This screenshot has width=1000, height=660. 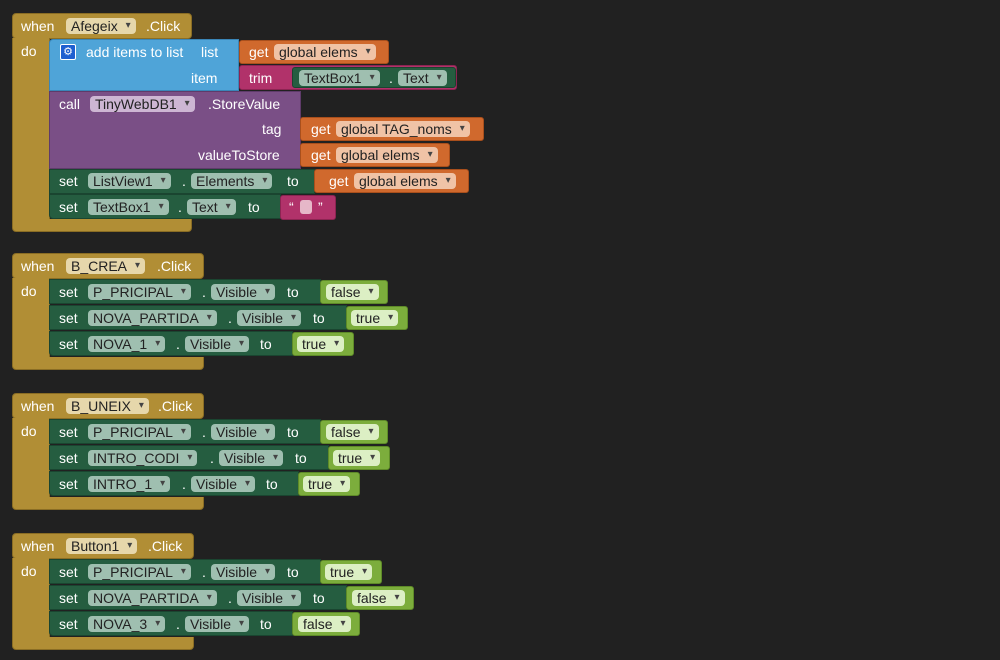 I want to click on variable-dropdown: global TAG_noms, so click(x=403, y=129).